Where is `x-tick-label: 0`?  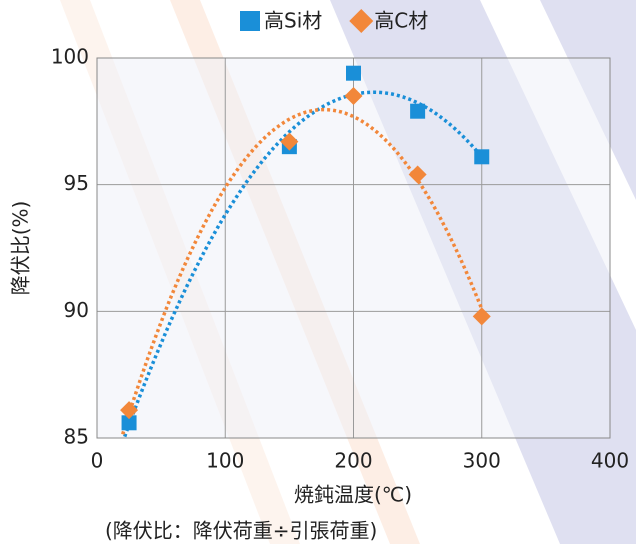 x-tick-label: 0 is located at coordinates (97, 461).